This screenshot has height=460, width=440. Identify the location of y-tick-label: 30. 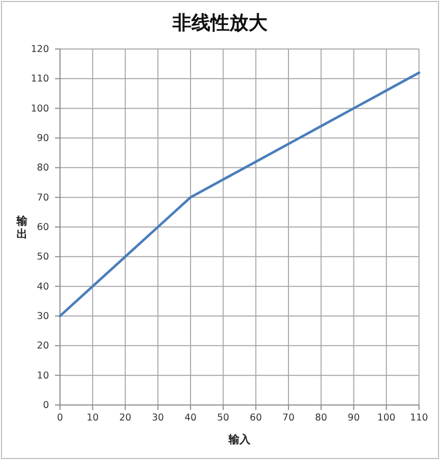
(42, 316).